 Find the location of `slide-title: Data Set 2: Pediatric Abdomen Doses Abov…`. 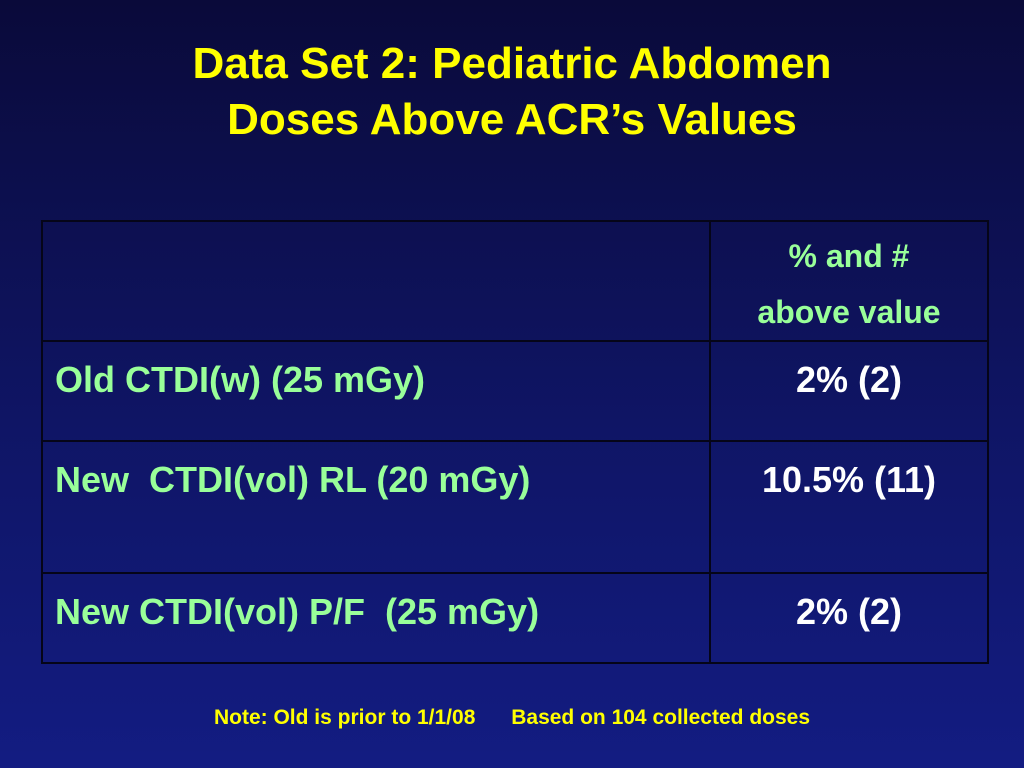

slide-title: Data Set 2: Pediatric Abdomen Doses Abov… is located at coordinates (512, 92).